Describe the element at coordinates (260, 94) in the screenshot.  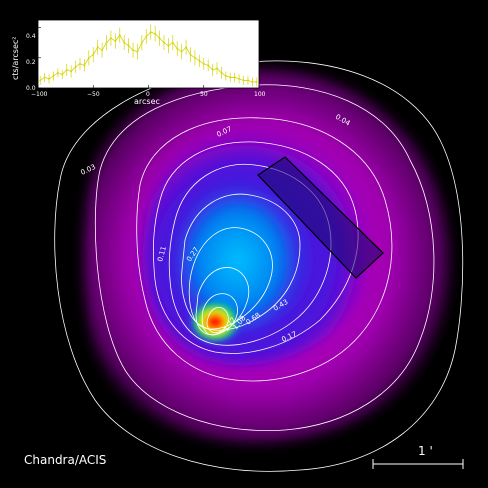
I see `inset-xtick: 100` at that location.